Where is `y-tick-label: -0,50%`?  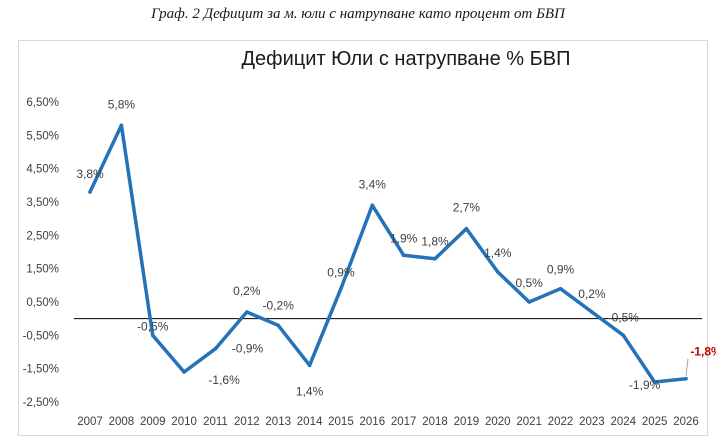
y-tick-label: -0,50% is located at coordinates (41, 336).